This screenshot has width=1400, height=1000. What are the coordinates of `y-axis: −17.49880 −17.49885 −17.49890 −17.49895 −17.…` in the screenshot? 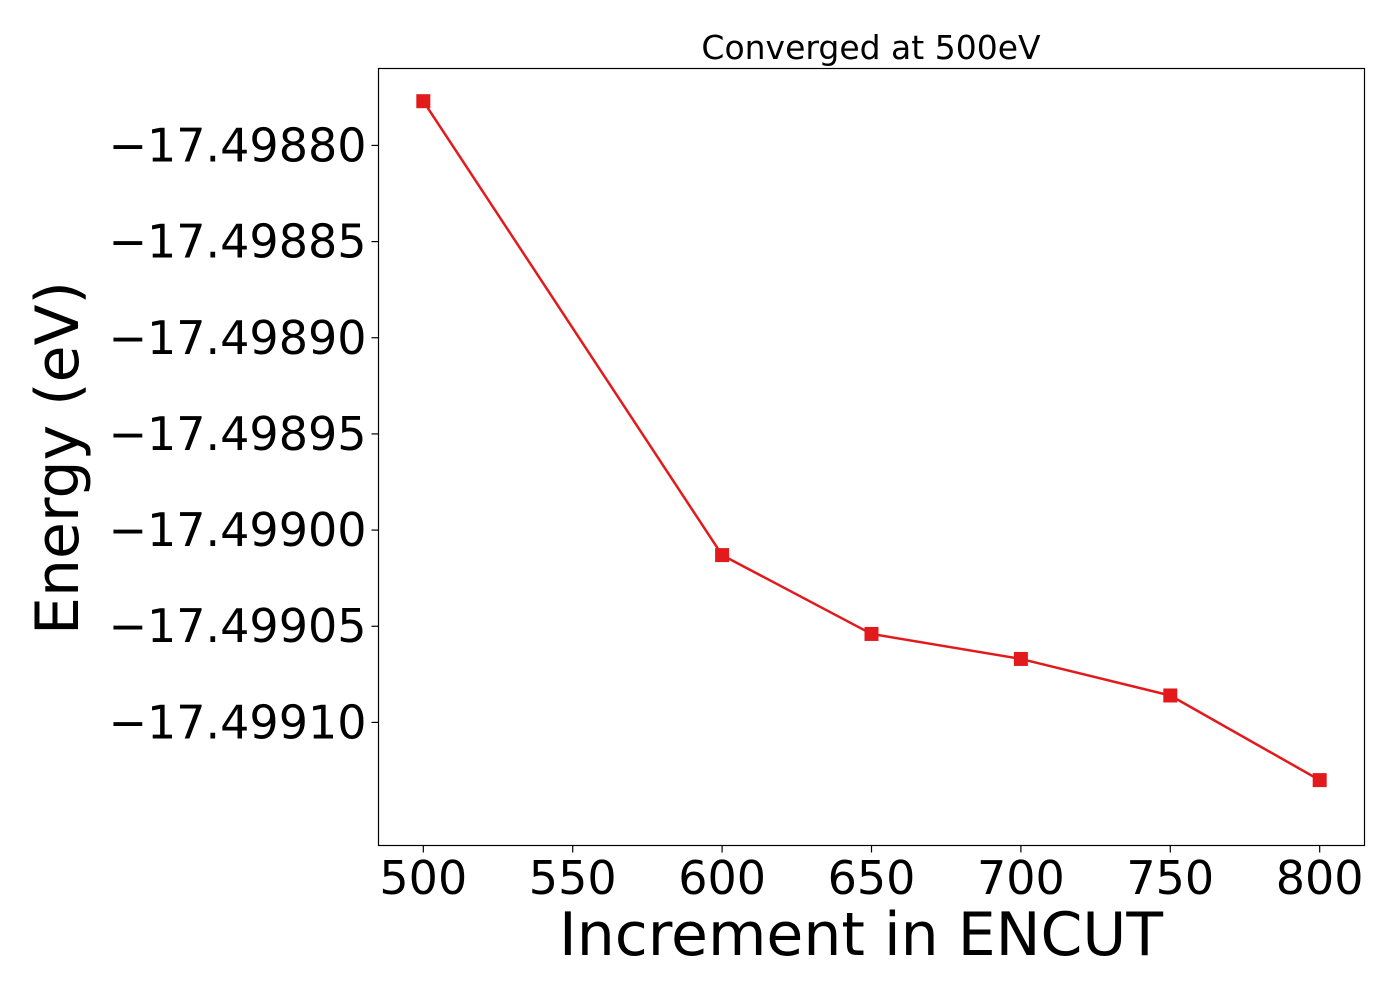 It's located at (243, 433).